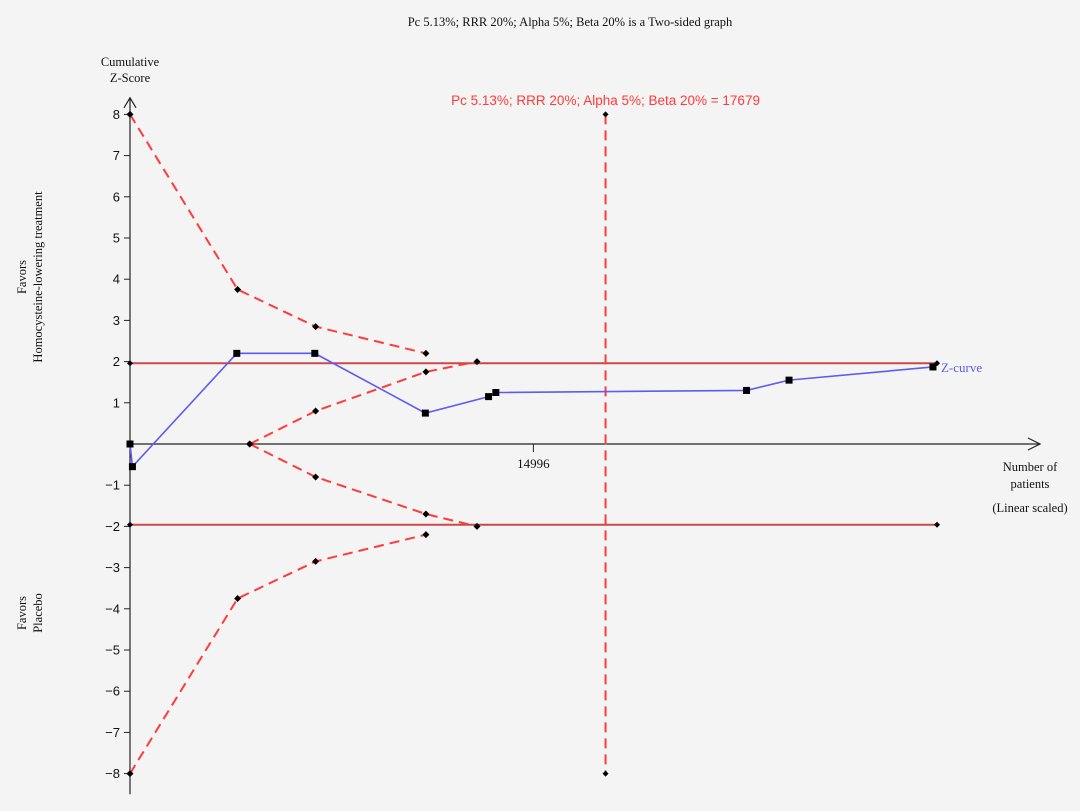  Describe the element at coordinates (38, 613) in the screenshot. I see `favors-placebo-line-2: Placebo` at that location.